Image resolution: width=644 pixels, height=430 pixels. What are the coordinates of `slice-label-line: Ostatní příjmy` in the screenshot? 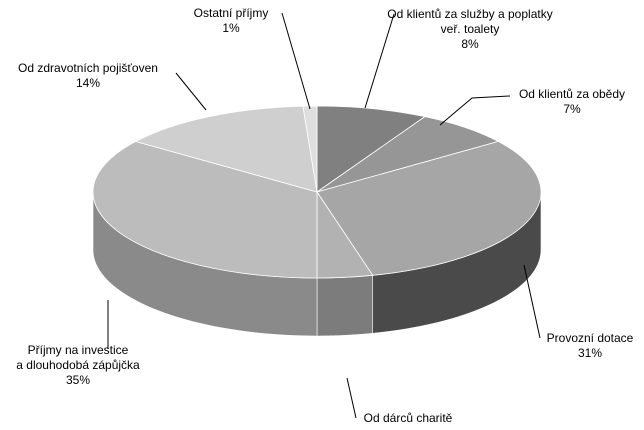 It's located at (231, 13).